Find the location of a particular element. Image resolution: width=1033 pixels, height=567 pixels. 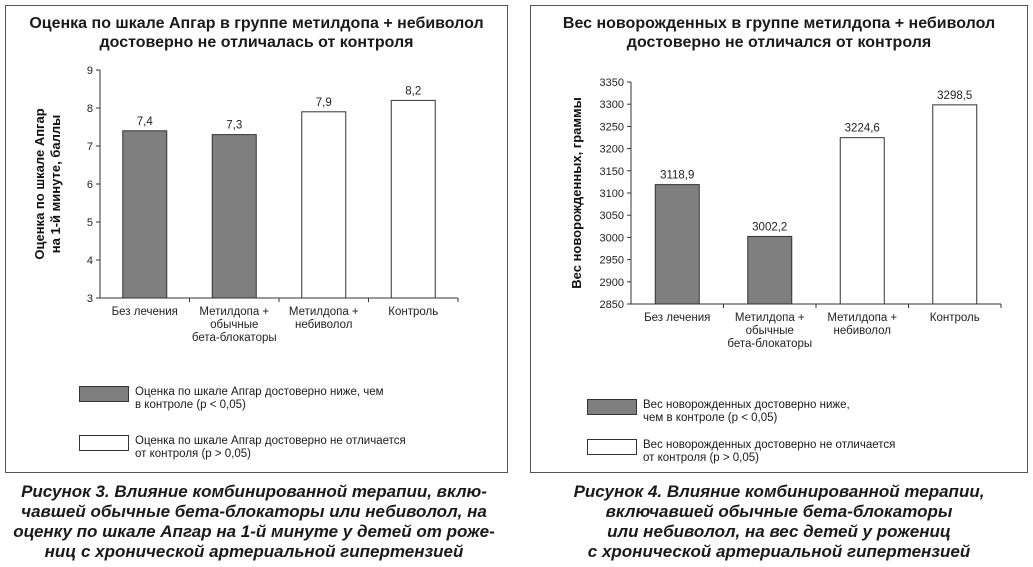

y-tick-label: 2900 is located at coordinates (612, 283).